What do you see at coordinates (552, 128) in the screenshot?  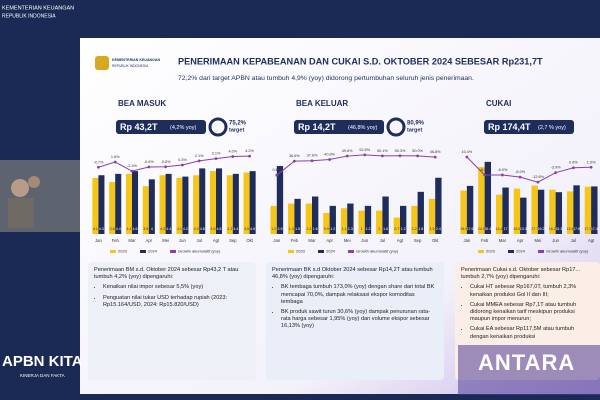 I see `headline-growth: (2,7 % yoy)` at bounding box center [552, 128].